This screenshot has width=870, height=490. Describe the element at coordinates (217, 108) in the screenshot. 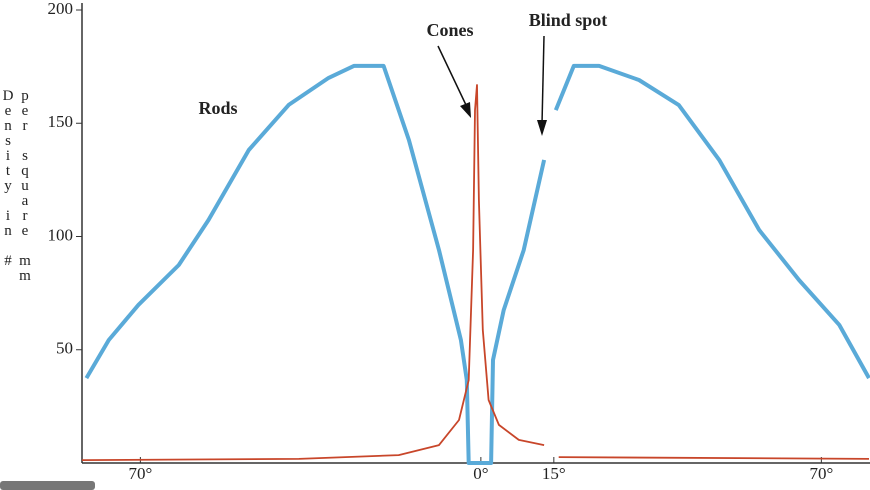

I see `series-label: Rods` at that location.